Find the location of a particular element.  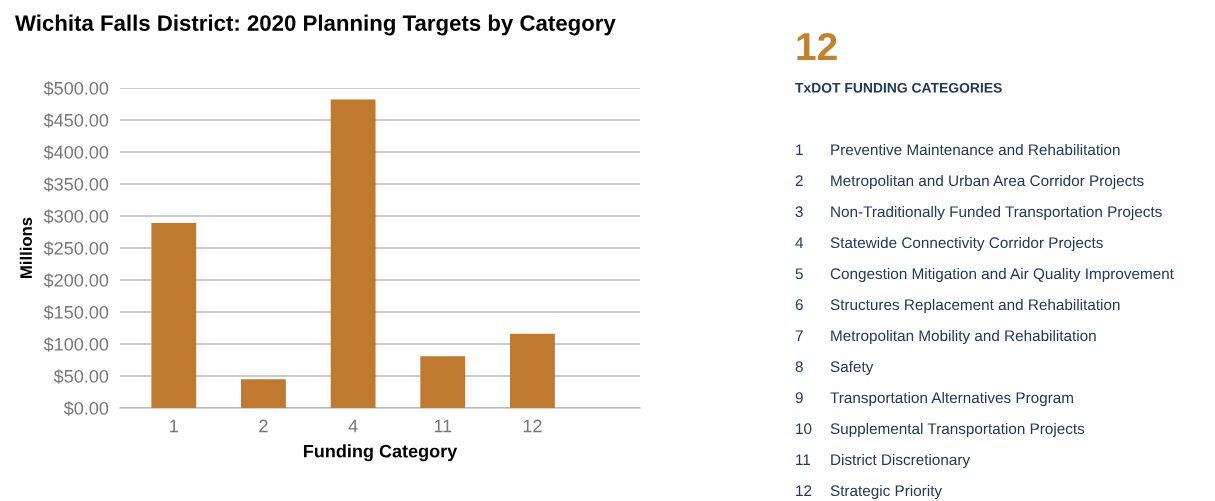

category-label: Congestion Mitigation and Air Quality Improvement is located at coordinates (1002, 275).